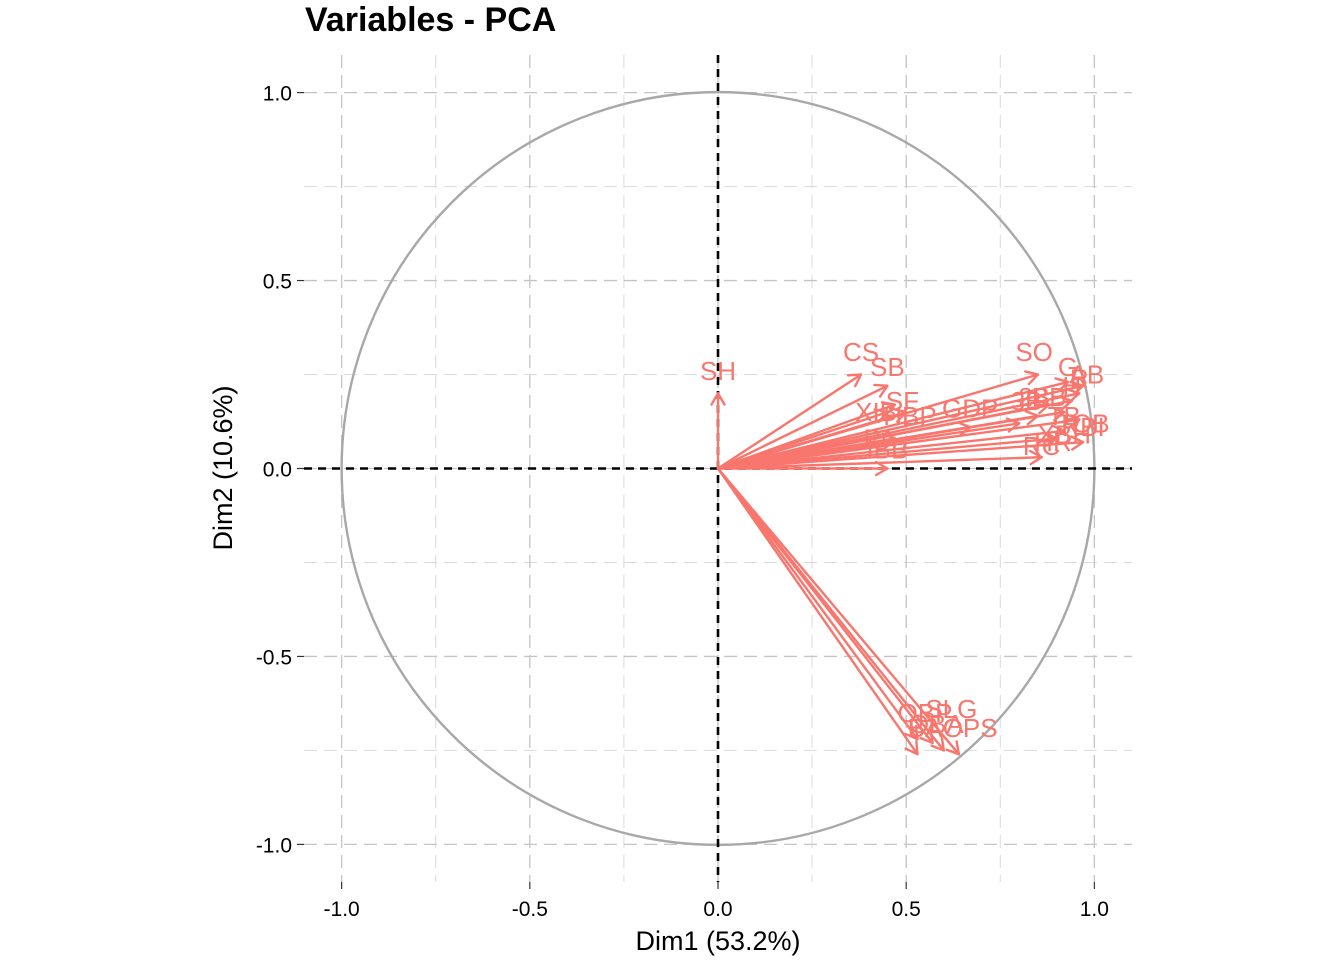 The width and height of the screenshot is (1344, 960). Describe the element at coordinates (902, 401) in the screenshot. I see `label-sf: SF` at that location.